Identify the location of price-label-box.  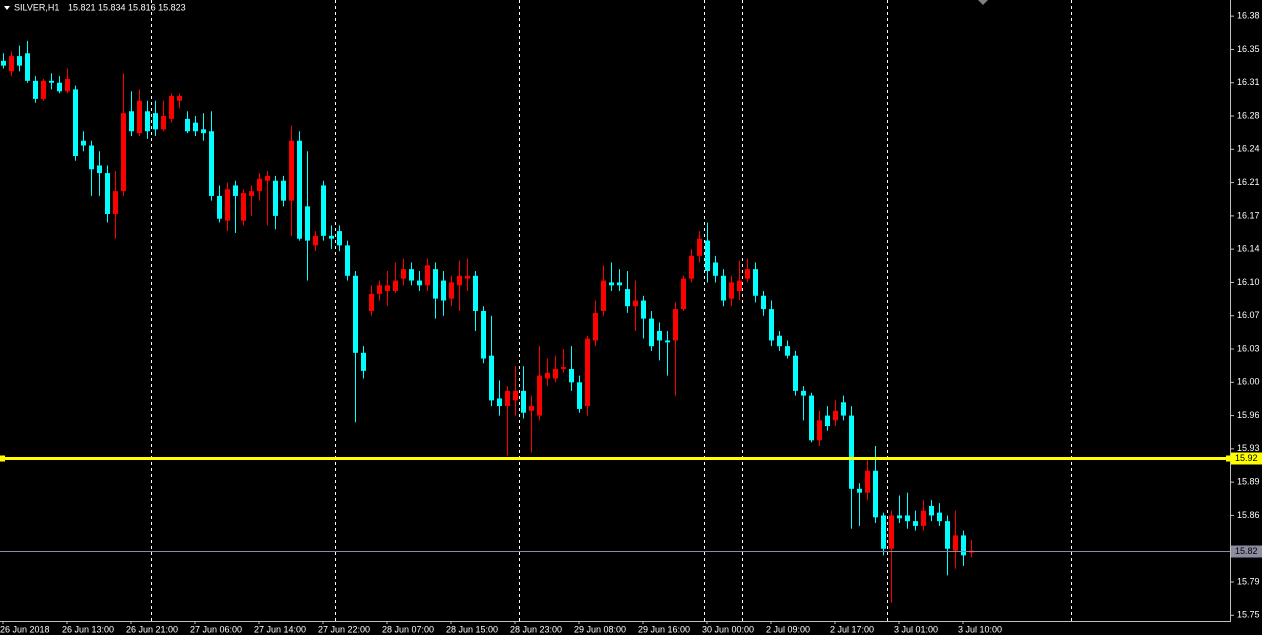
(1246, 458).